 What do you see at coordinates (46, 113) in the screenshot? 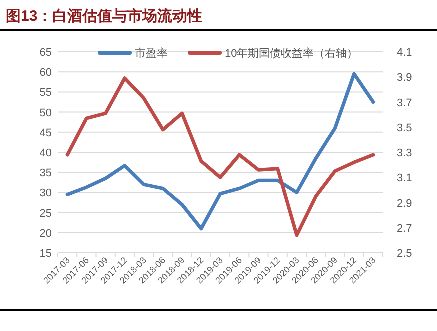
I see `y-tick-label: 50` at bounding box center [46, 113].